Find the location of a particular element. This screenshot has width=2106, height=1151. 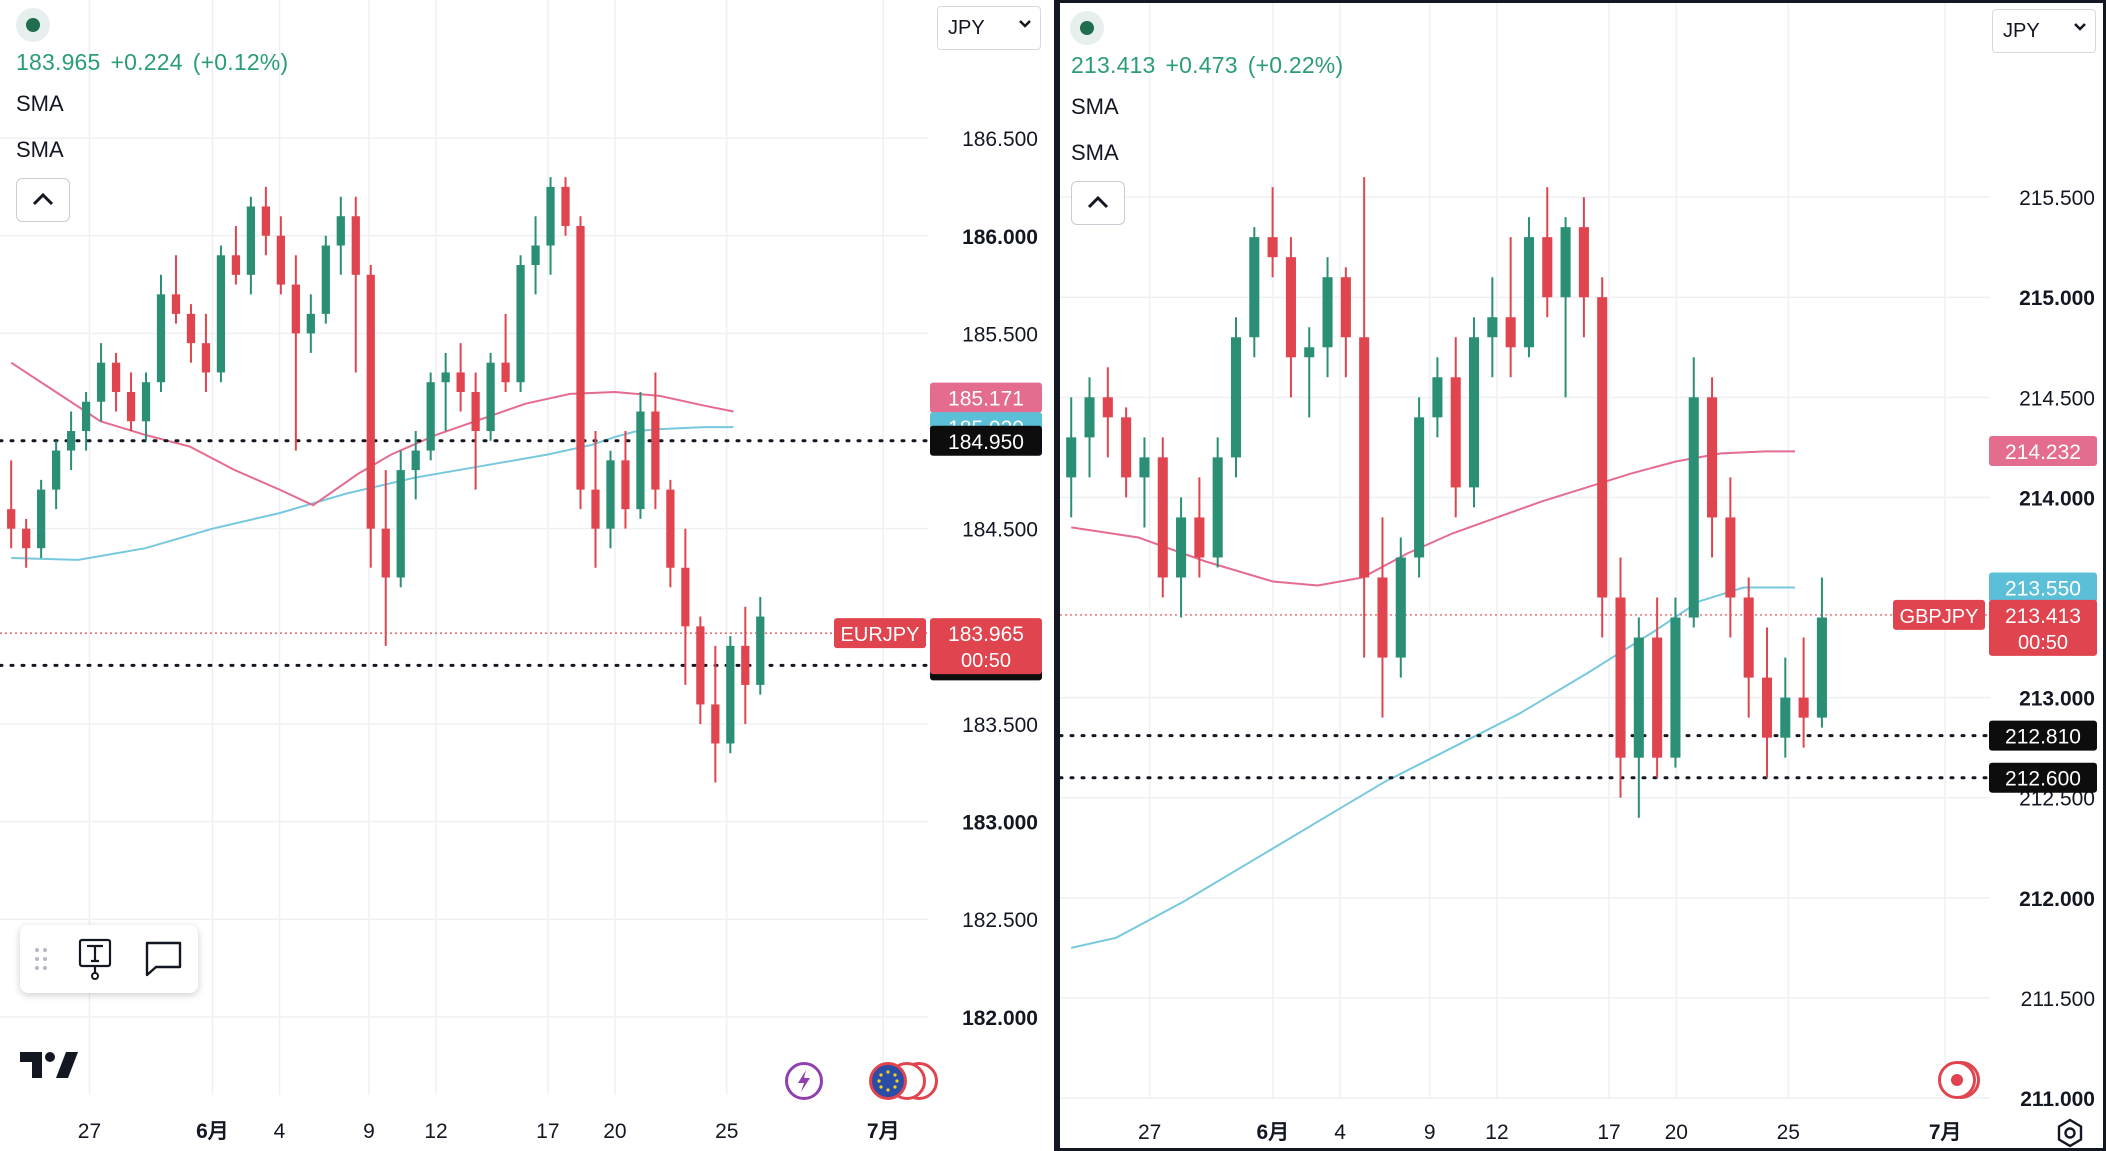

x-axis-tick-label: 6月 is located at coordinates (1273, 1132).